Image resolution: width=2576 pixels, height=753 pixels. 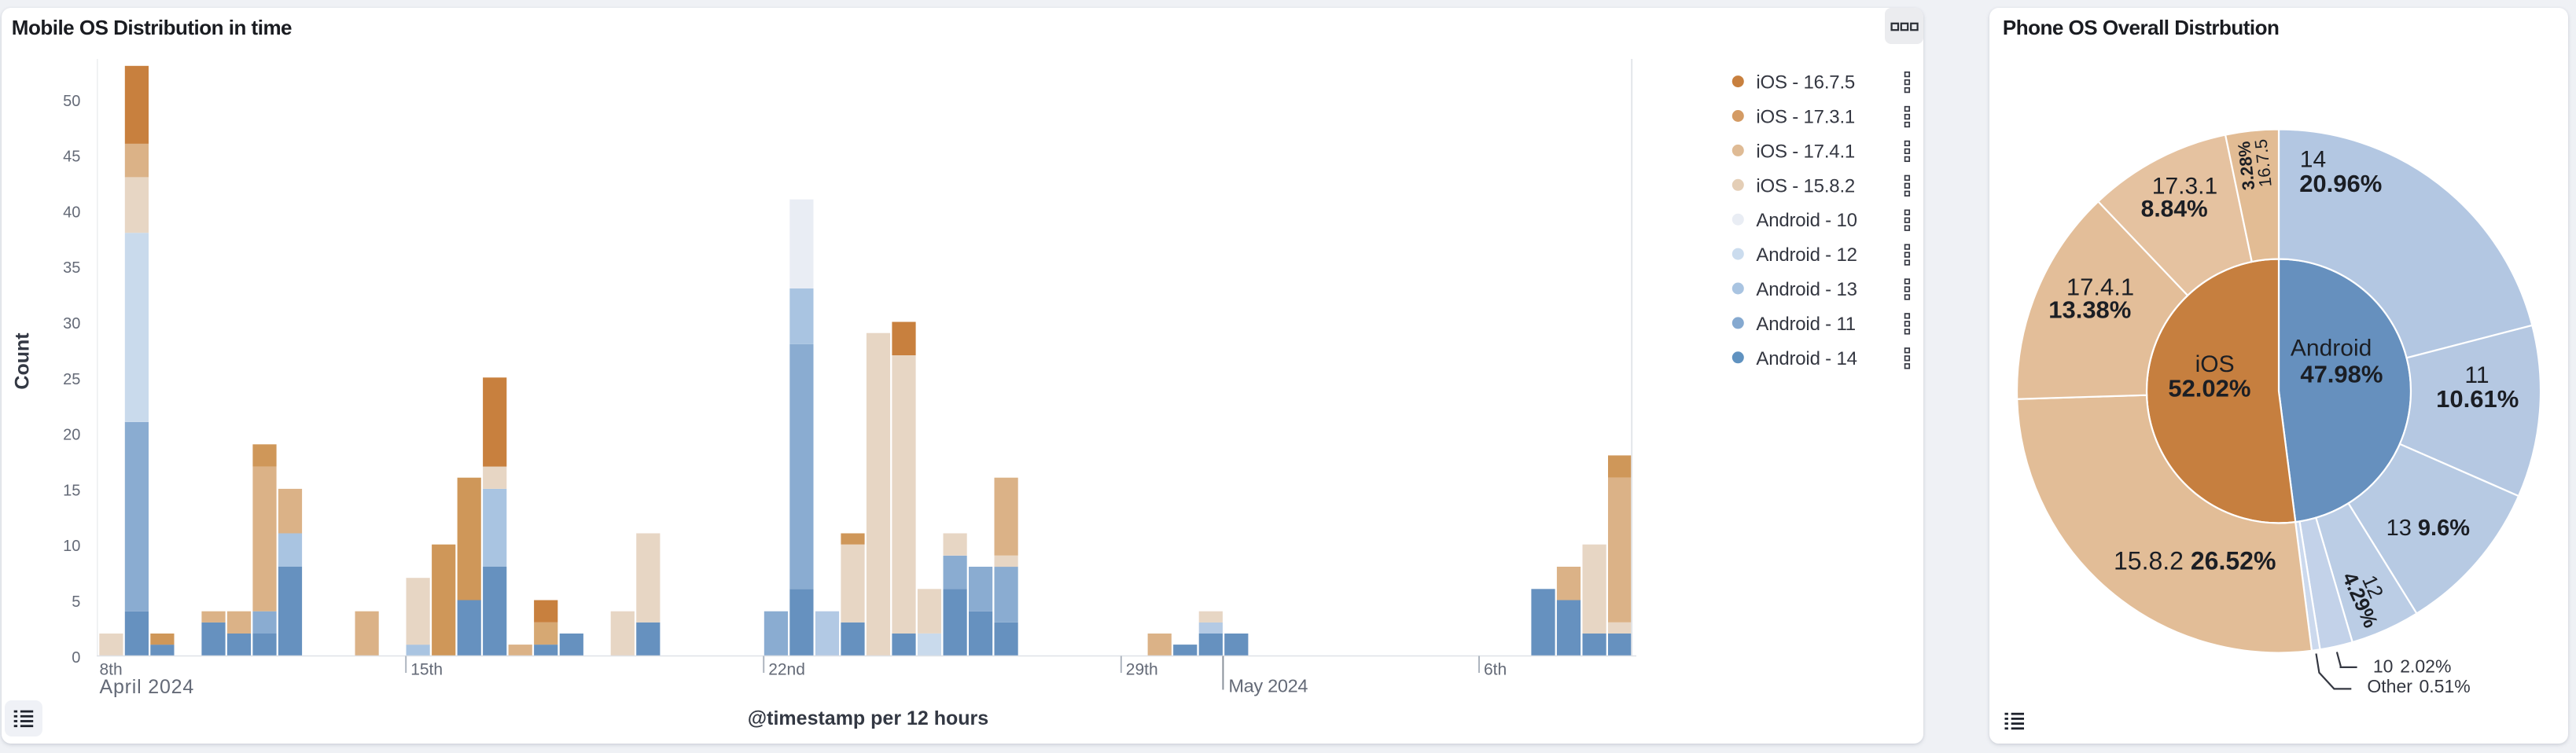 I want to click on svg-text: 45, so click(x=72, y=157).